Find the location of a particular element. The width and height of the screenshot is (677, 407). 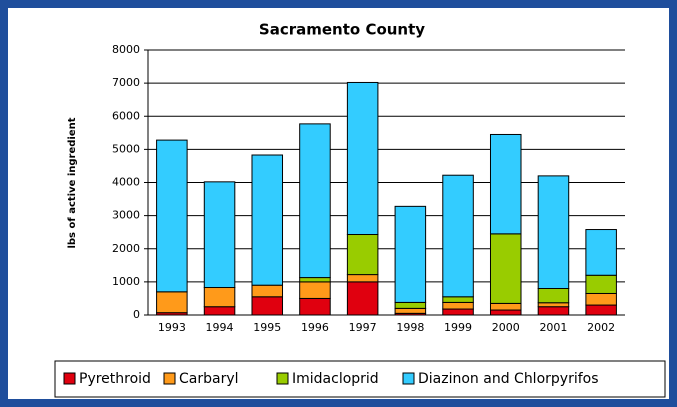

y-tick-label: 1000 is located at coordinates (126, 281).